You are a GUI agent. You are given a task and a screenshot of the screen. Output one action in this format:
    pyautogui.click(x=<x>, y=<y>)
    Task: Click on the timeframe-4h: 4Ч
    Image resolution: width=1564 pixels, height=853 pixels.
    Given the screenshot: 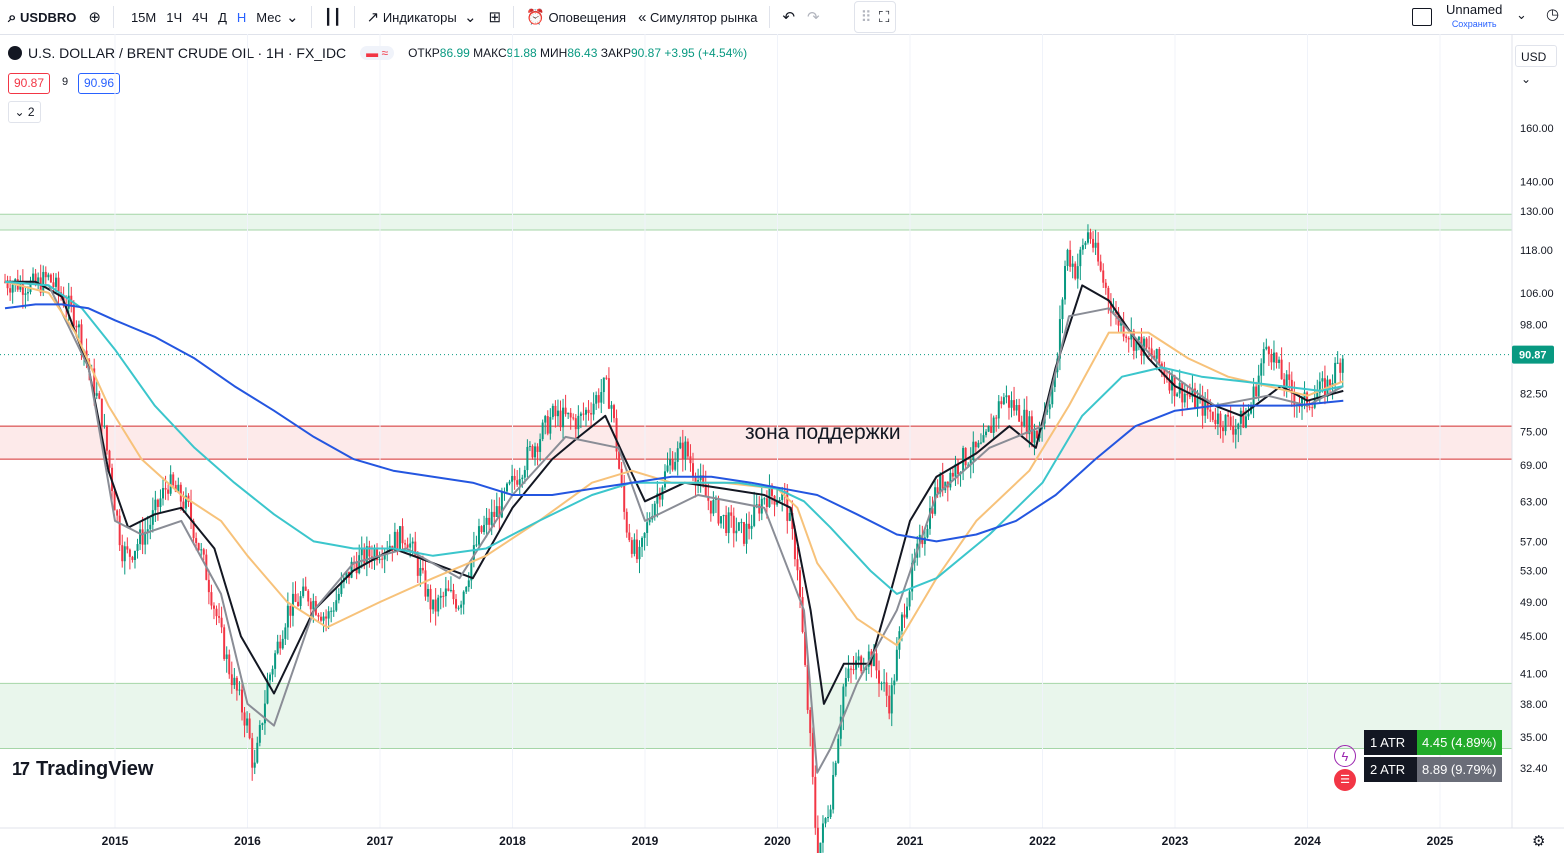 What is the action you would take?
    pyautogui.click(x=200, y=17)
    